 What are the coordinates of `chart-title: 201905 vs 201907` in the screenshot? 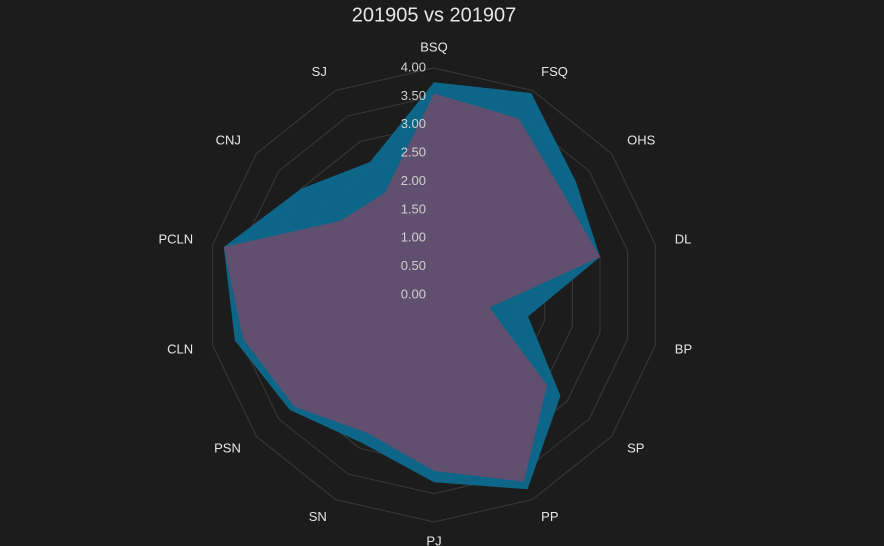 It's located at (434, 15).